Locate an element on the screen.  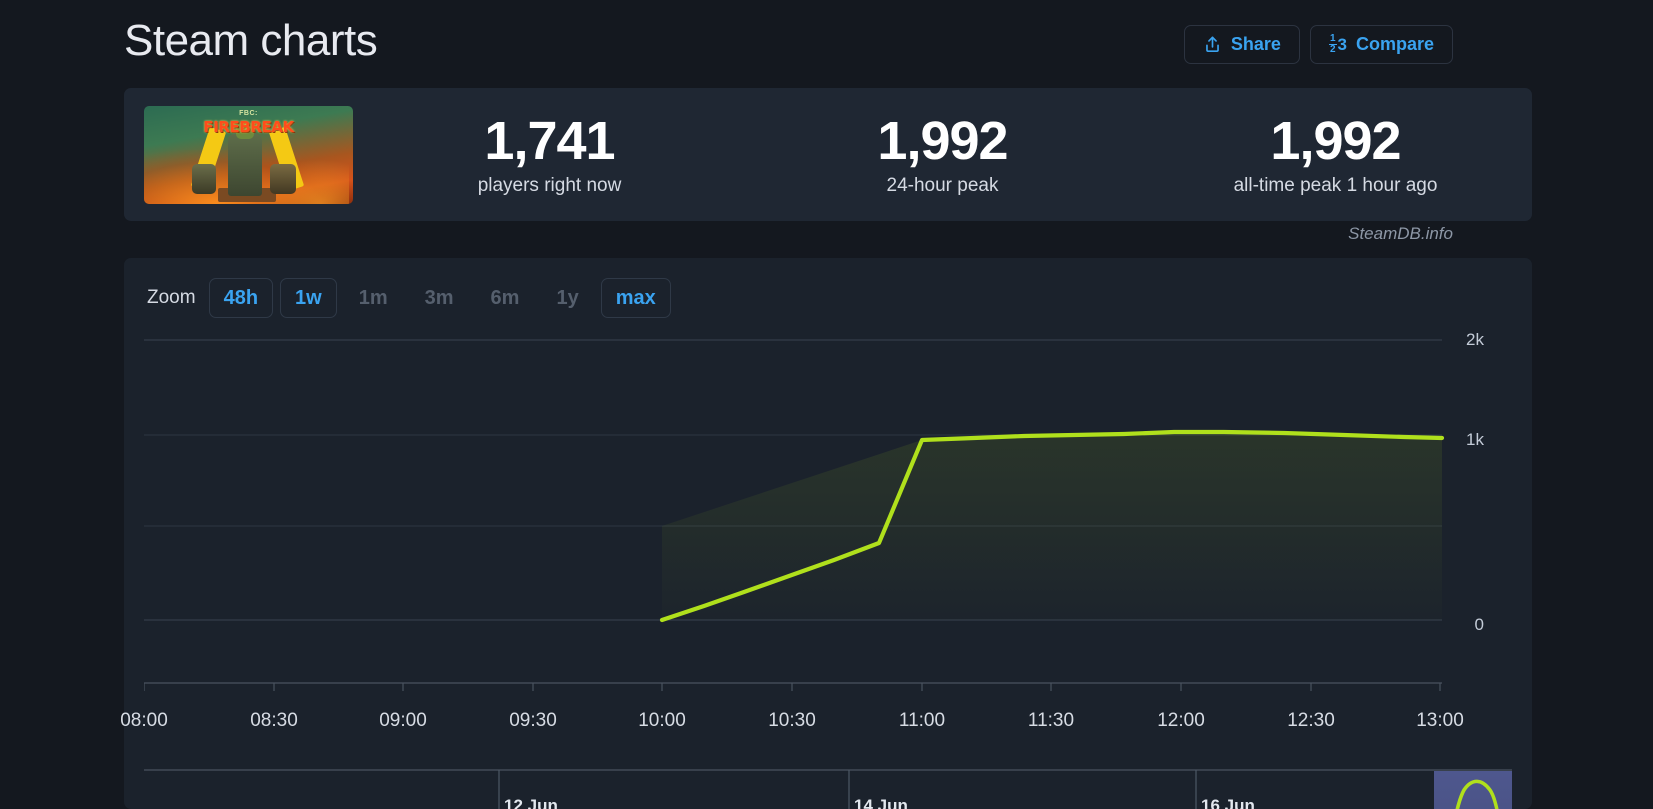
stat-players-right-now: 1,741 players right now is located at coordinates (549, 154).